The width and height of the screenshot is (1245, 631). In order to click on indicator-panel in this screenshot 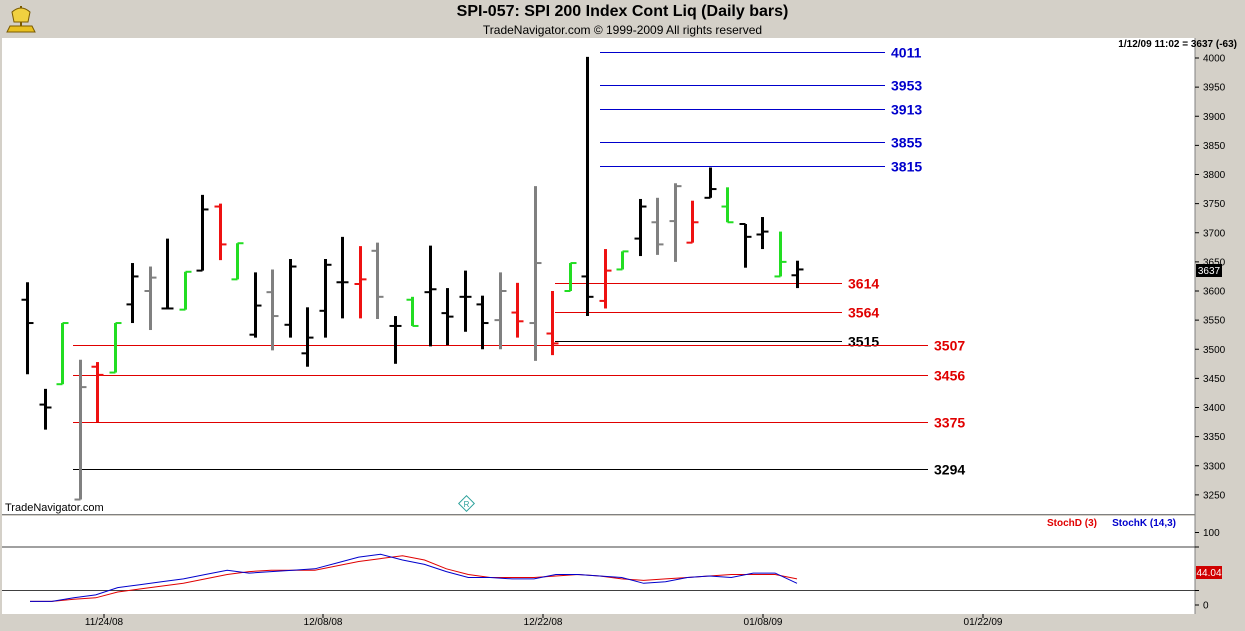, I will do `click(598, 565)`.